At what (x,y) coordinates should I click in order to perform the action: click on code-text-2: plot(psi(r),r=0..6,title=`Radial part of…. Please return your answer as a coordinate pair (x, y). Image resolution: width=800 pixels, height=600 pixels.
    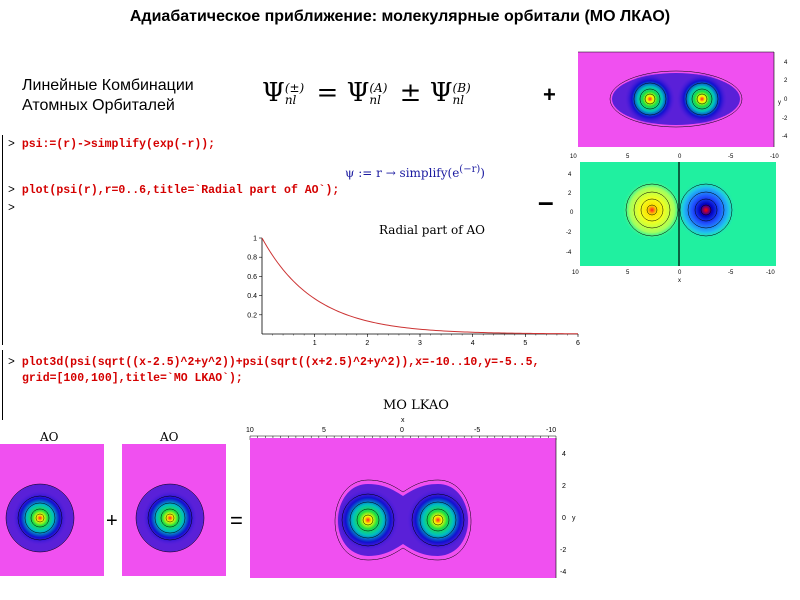
    Looking at the image, I should click on (180, 190).